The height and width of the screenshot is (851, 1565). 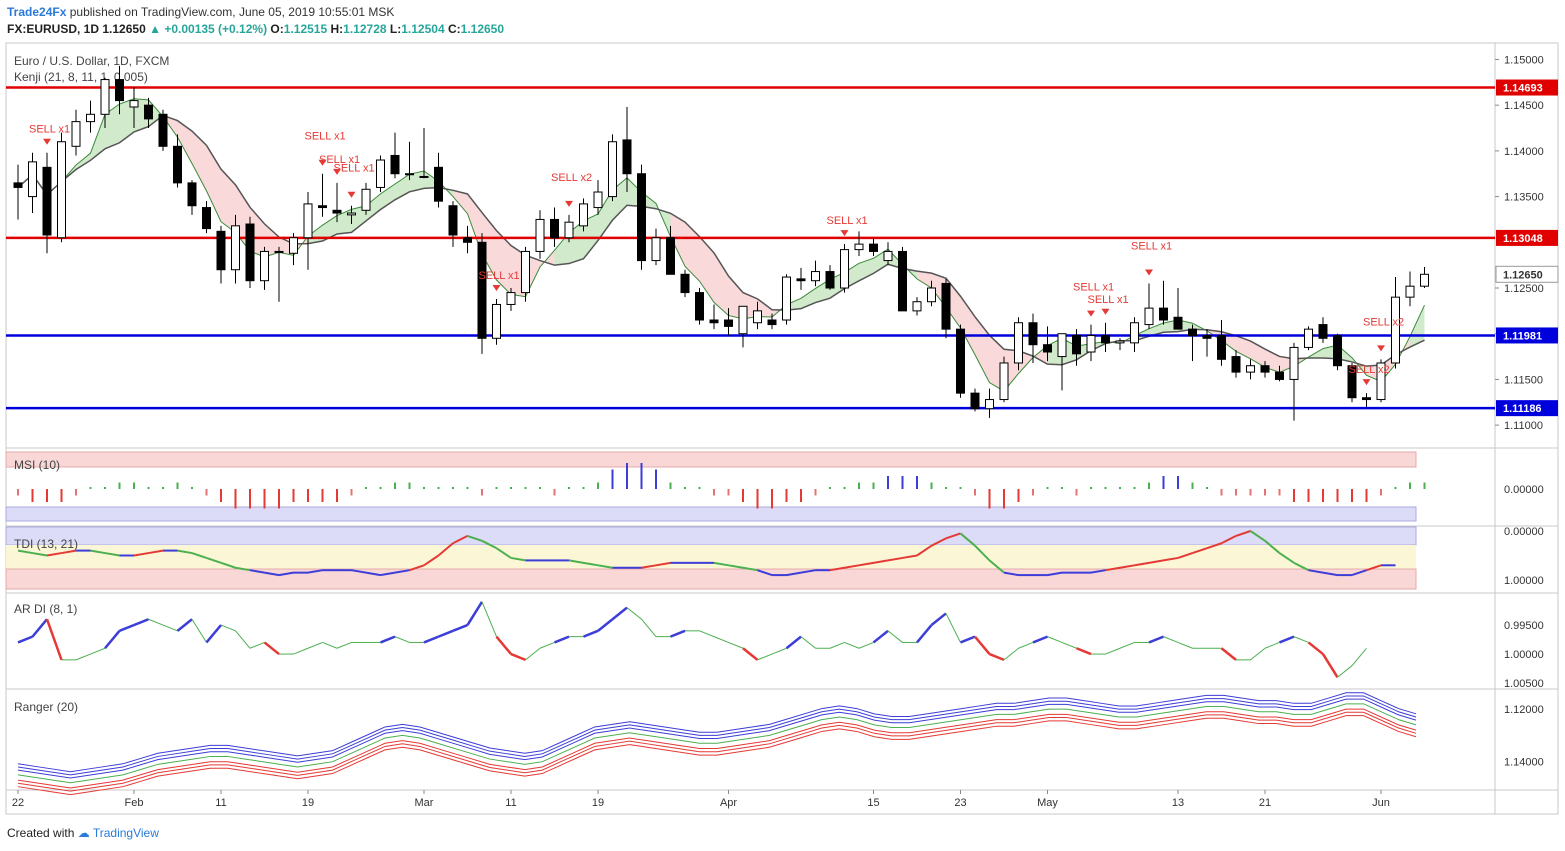 What do you see at coordinates (1524, 763) in the screenshot?
I see `ranger-tick-label: 1.14000` at bounding box center [1524, 763].